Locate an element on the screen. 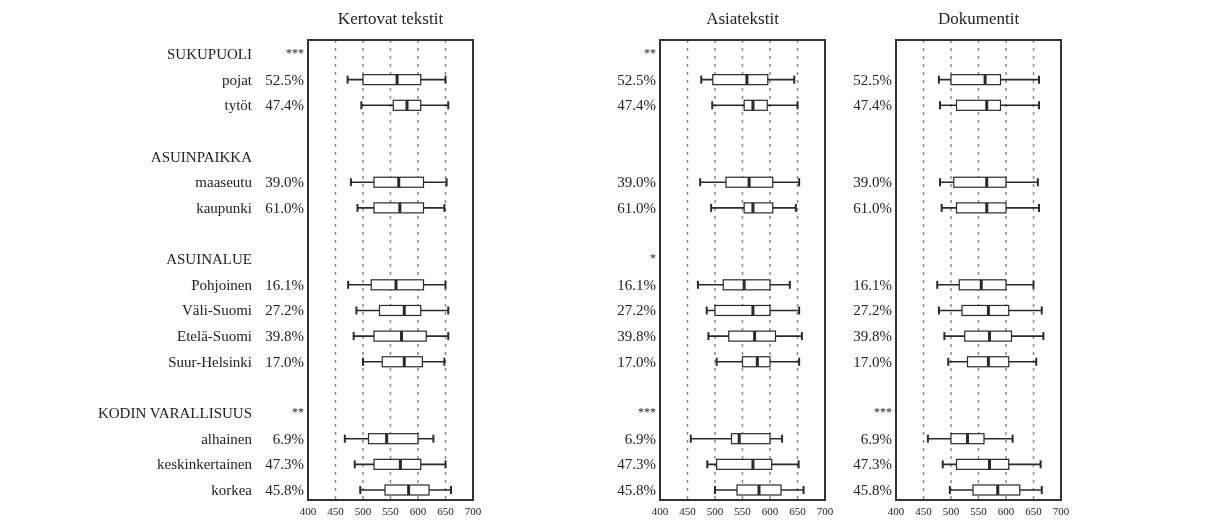 Image resolution: width=1205 pixels, height=526 pixels. chart-title: Kertovat tekstit is located at coordinates (390, 18).